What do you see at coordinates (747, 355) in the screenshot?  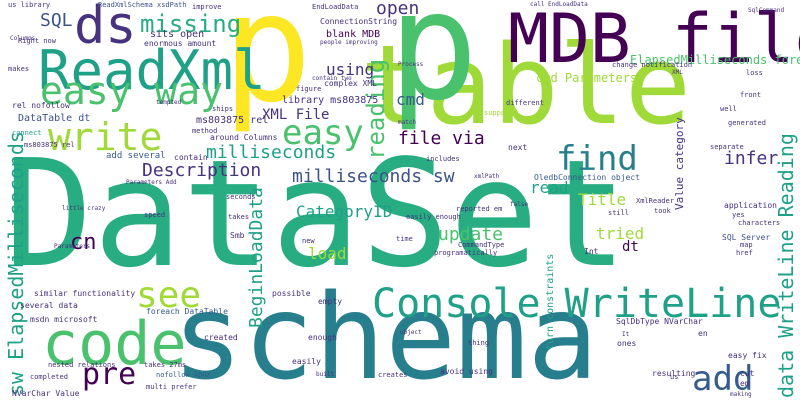 I see `cloud-word: easy fix` at bounding box center [747, 355].